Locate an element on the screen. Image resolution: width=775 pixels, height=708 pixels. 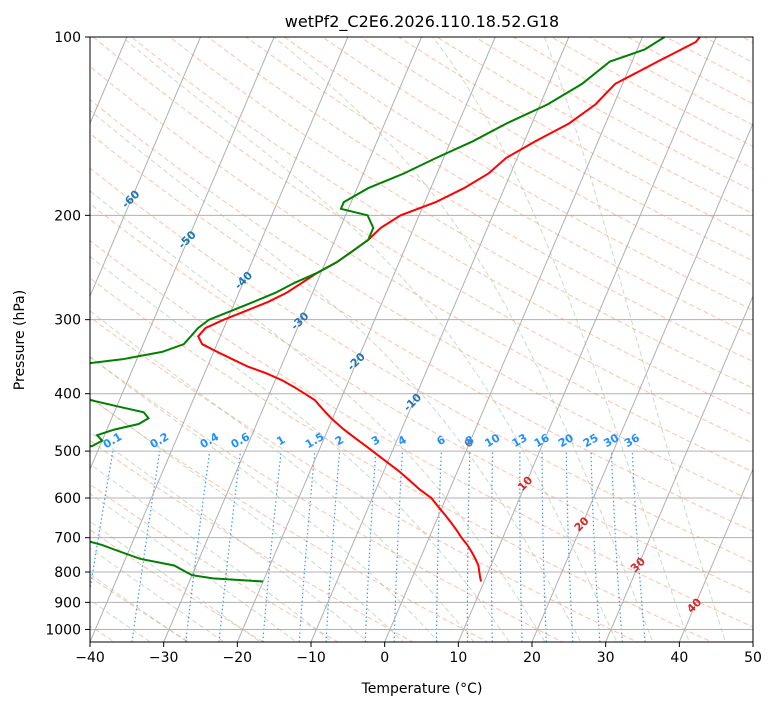
chart-title: wetPf2_C2E6.2026.110.18.52.G18 is located at coordinates (422, 22).